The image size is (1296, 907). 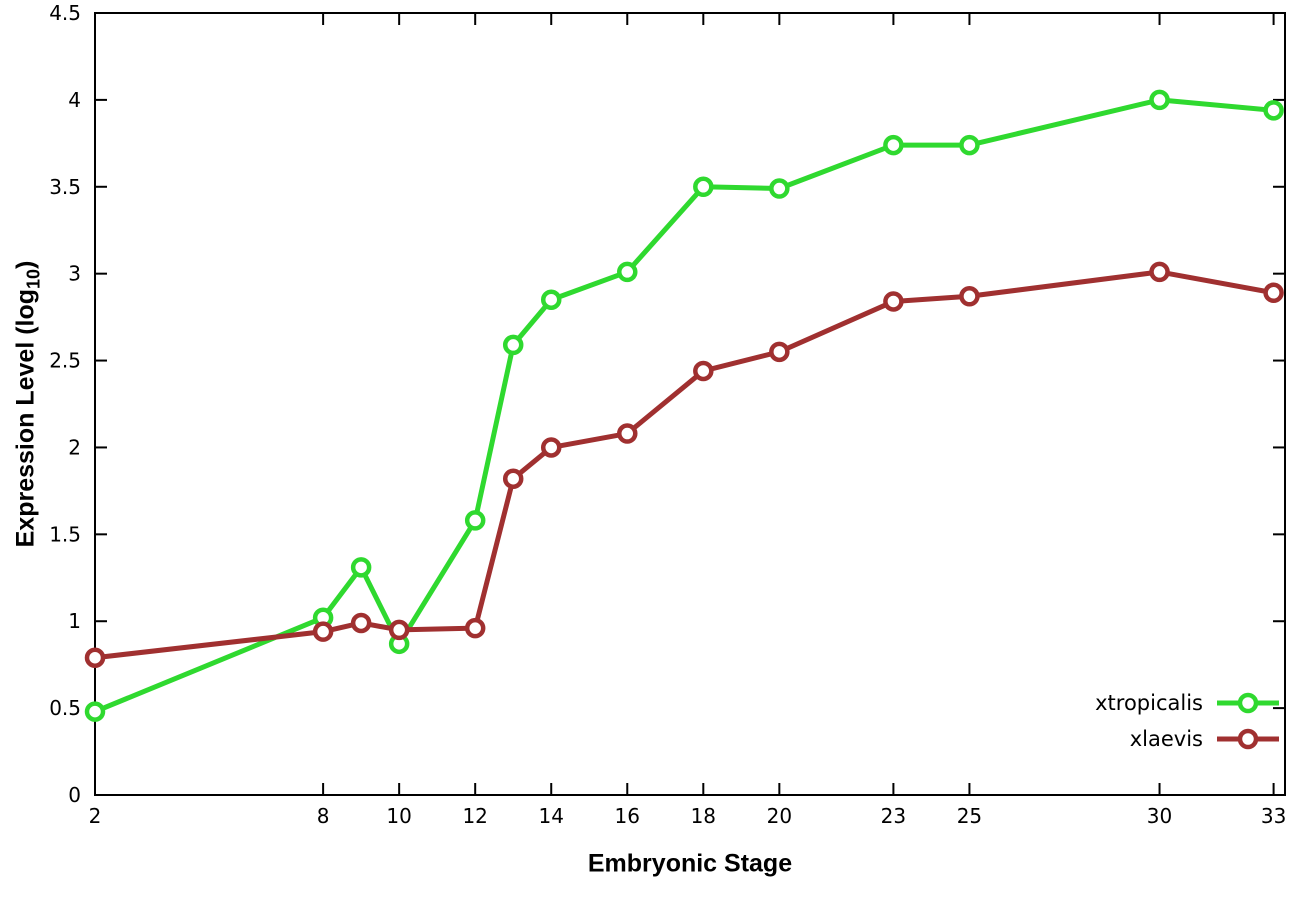 What do you see at coordinates (1273, 816) in the screenshot?
I see `x-tick-label: 33` at bounding box center [1273, 816].